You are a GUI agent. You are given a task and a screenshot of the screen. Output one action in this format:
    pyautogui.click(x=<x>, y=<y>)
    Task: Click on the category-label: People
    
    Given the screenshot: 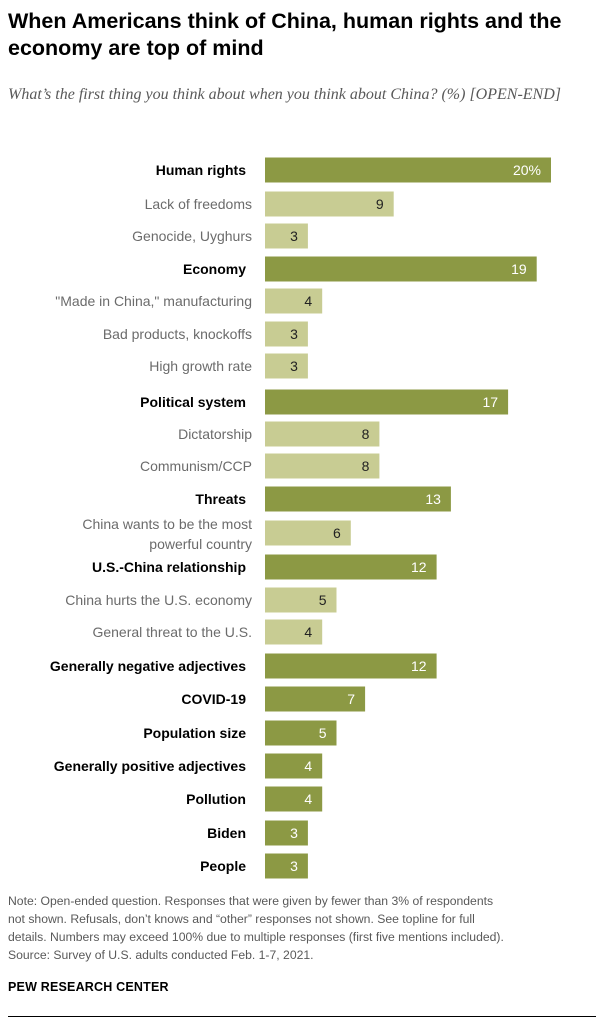 What is the action you would take?
    pyautogui.click(x=223, y=866)
    